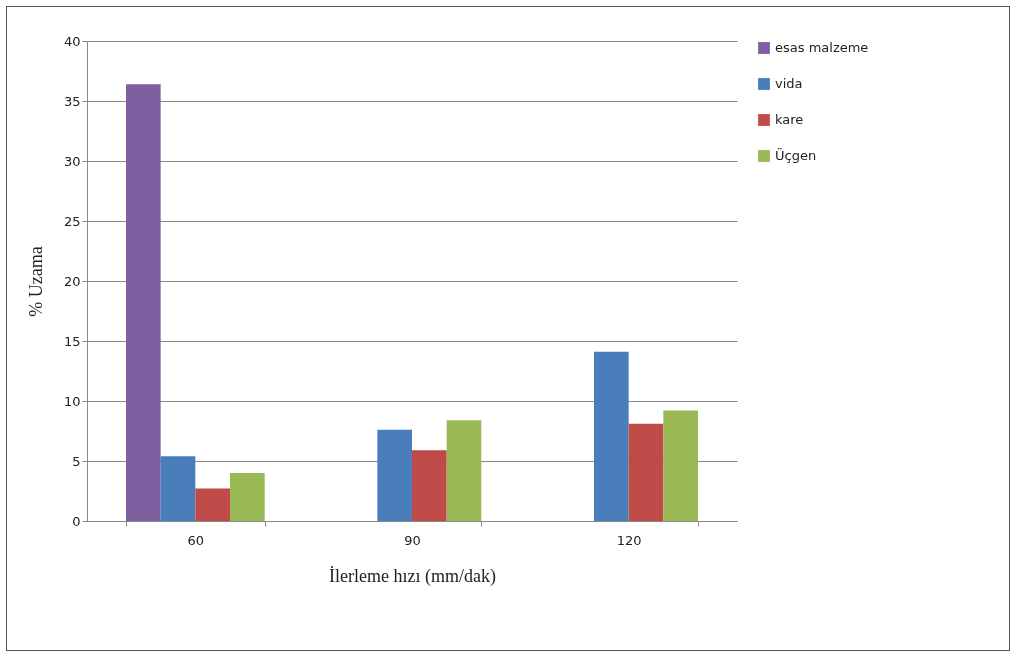 This screenshot has height=661, width=1020. I want to click on x-axis-title: İlerleme hızı (mm/dak), so click(412, 576).